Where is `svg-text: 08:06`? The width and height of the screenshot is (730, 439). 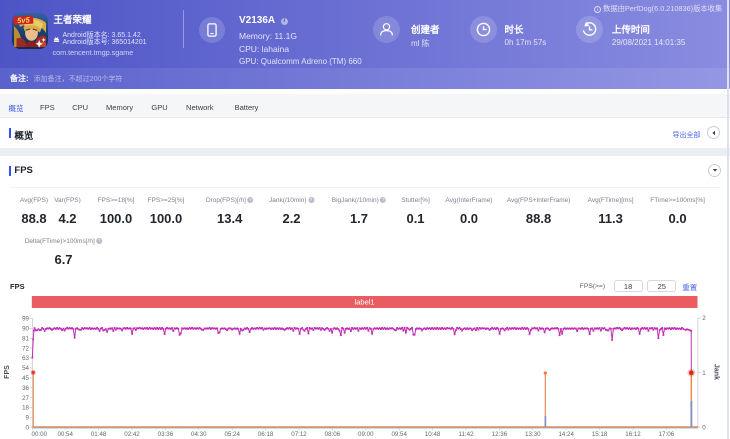 svg-text: 08:06 is located at coordinates (333, 434).